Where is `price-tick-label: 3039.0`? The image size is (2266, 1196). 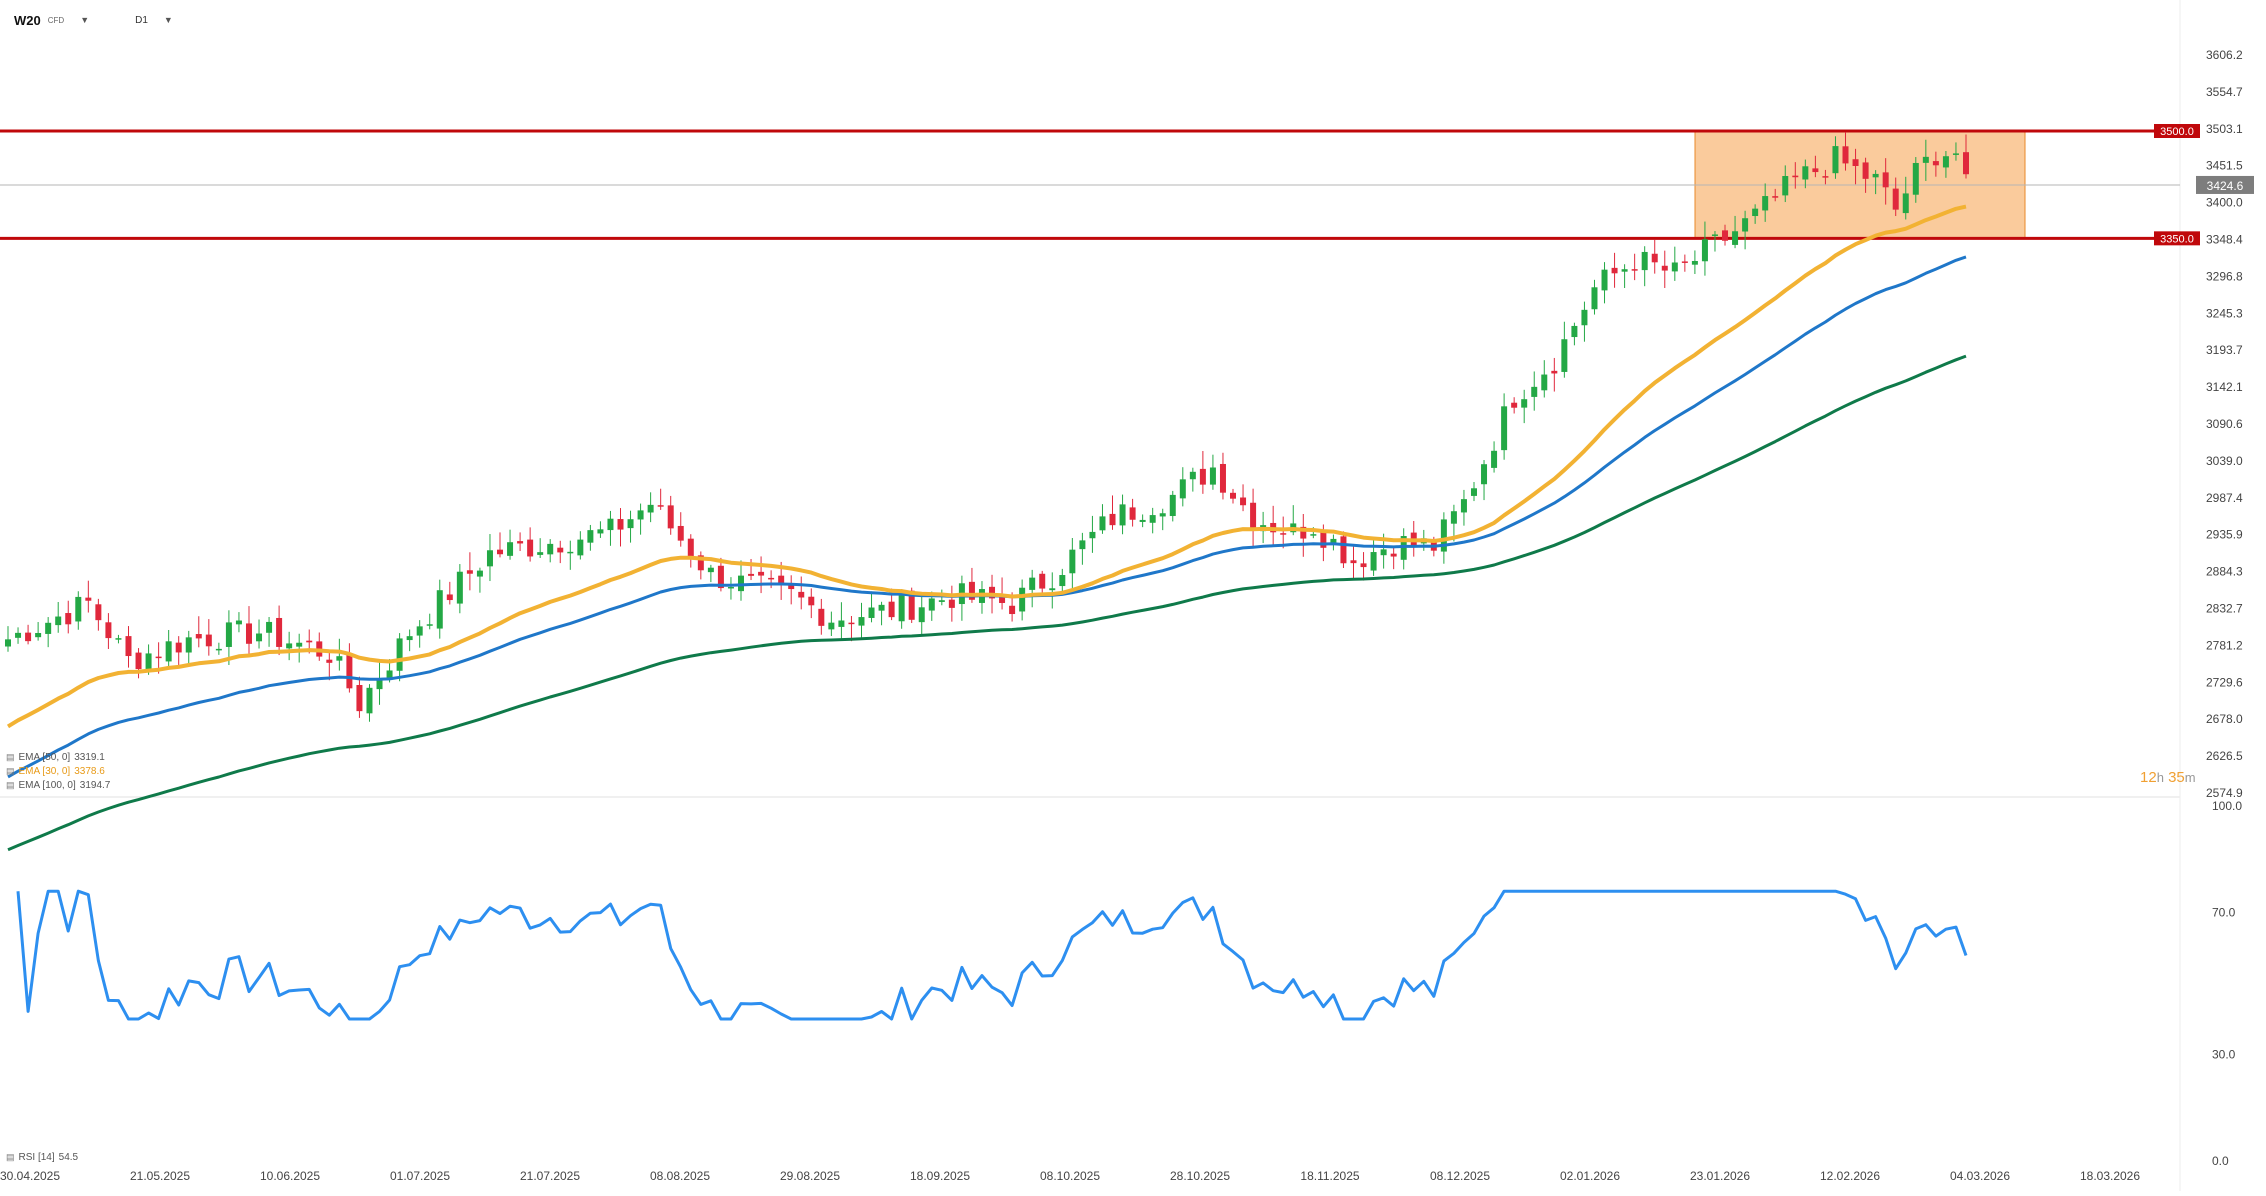
price-tick-label: 3039.0 is located at coordinates (2224, 461).